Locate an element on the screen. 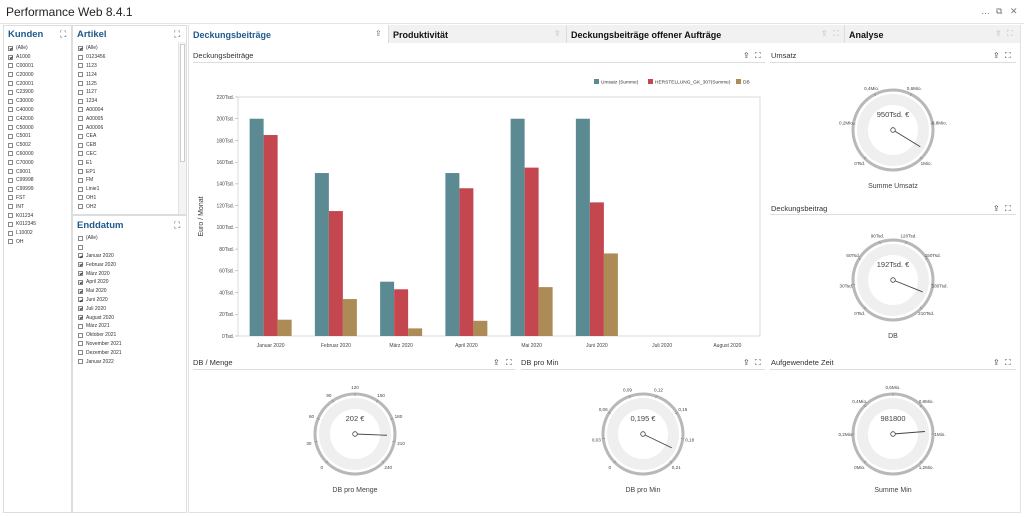 Image resolution: width=1024 pixels, height=517 pixels. list-item: C50000 is located at coordinates (39, 127).